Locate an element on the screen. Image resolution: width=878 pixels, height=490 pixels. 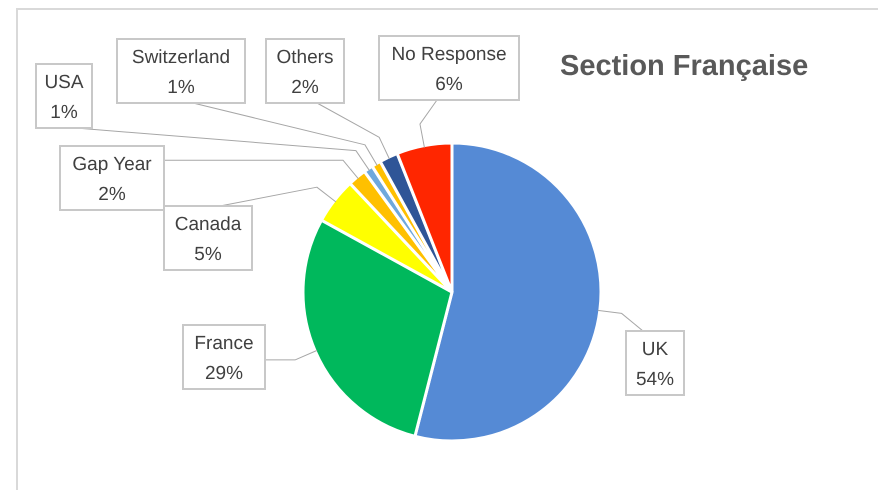
slice-label: Gap Year is located at coordinates (112, 164).